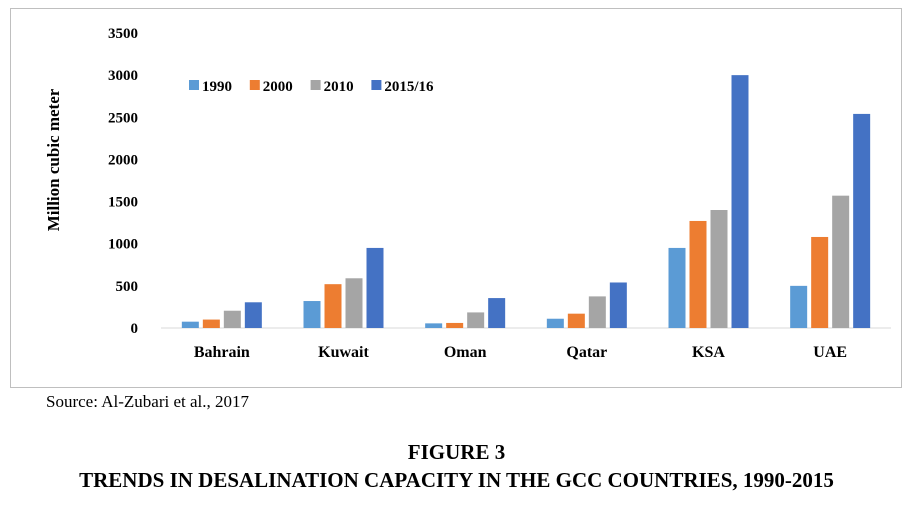  What do you see at coordinates (799, 306) in the screenshot?
I see `bar-uae-1990` at bounding box center [799, 306].